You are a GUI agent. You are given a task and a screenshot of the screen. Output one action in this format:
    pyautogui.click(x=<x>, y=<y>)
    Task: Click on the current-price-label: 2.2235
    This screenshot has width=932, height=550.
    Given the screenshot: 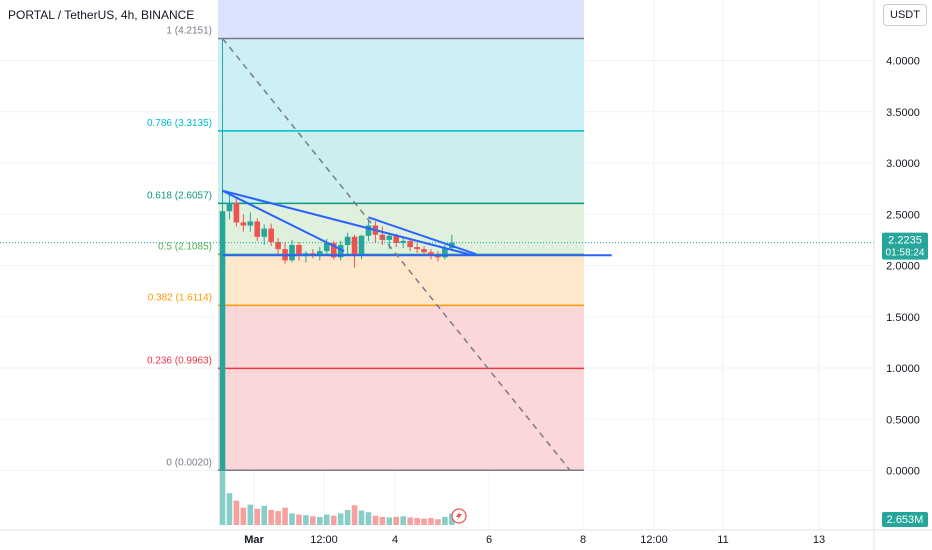 What is the action you would take?
    pyautogui.click(x=905, y=241)
    